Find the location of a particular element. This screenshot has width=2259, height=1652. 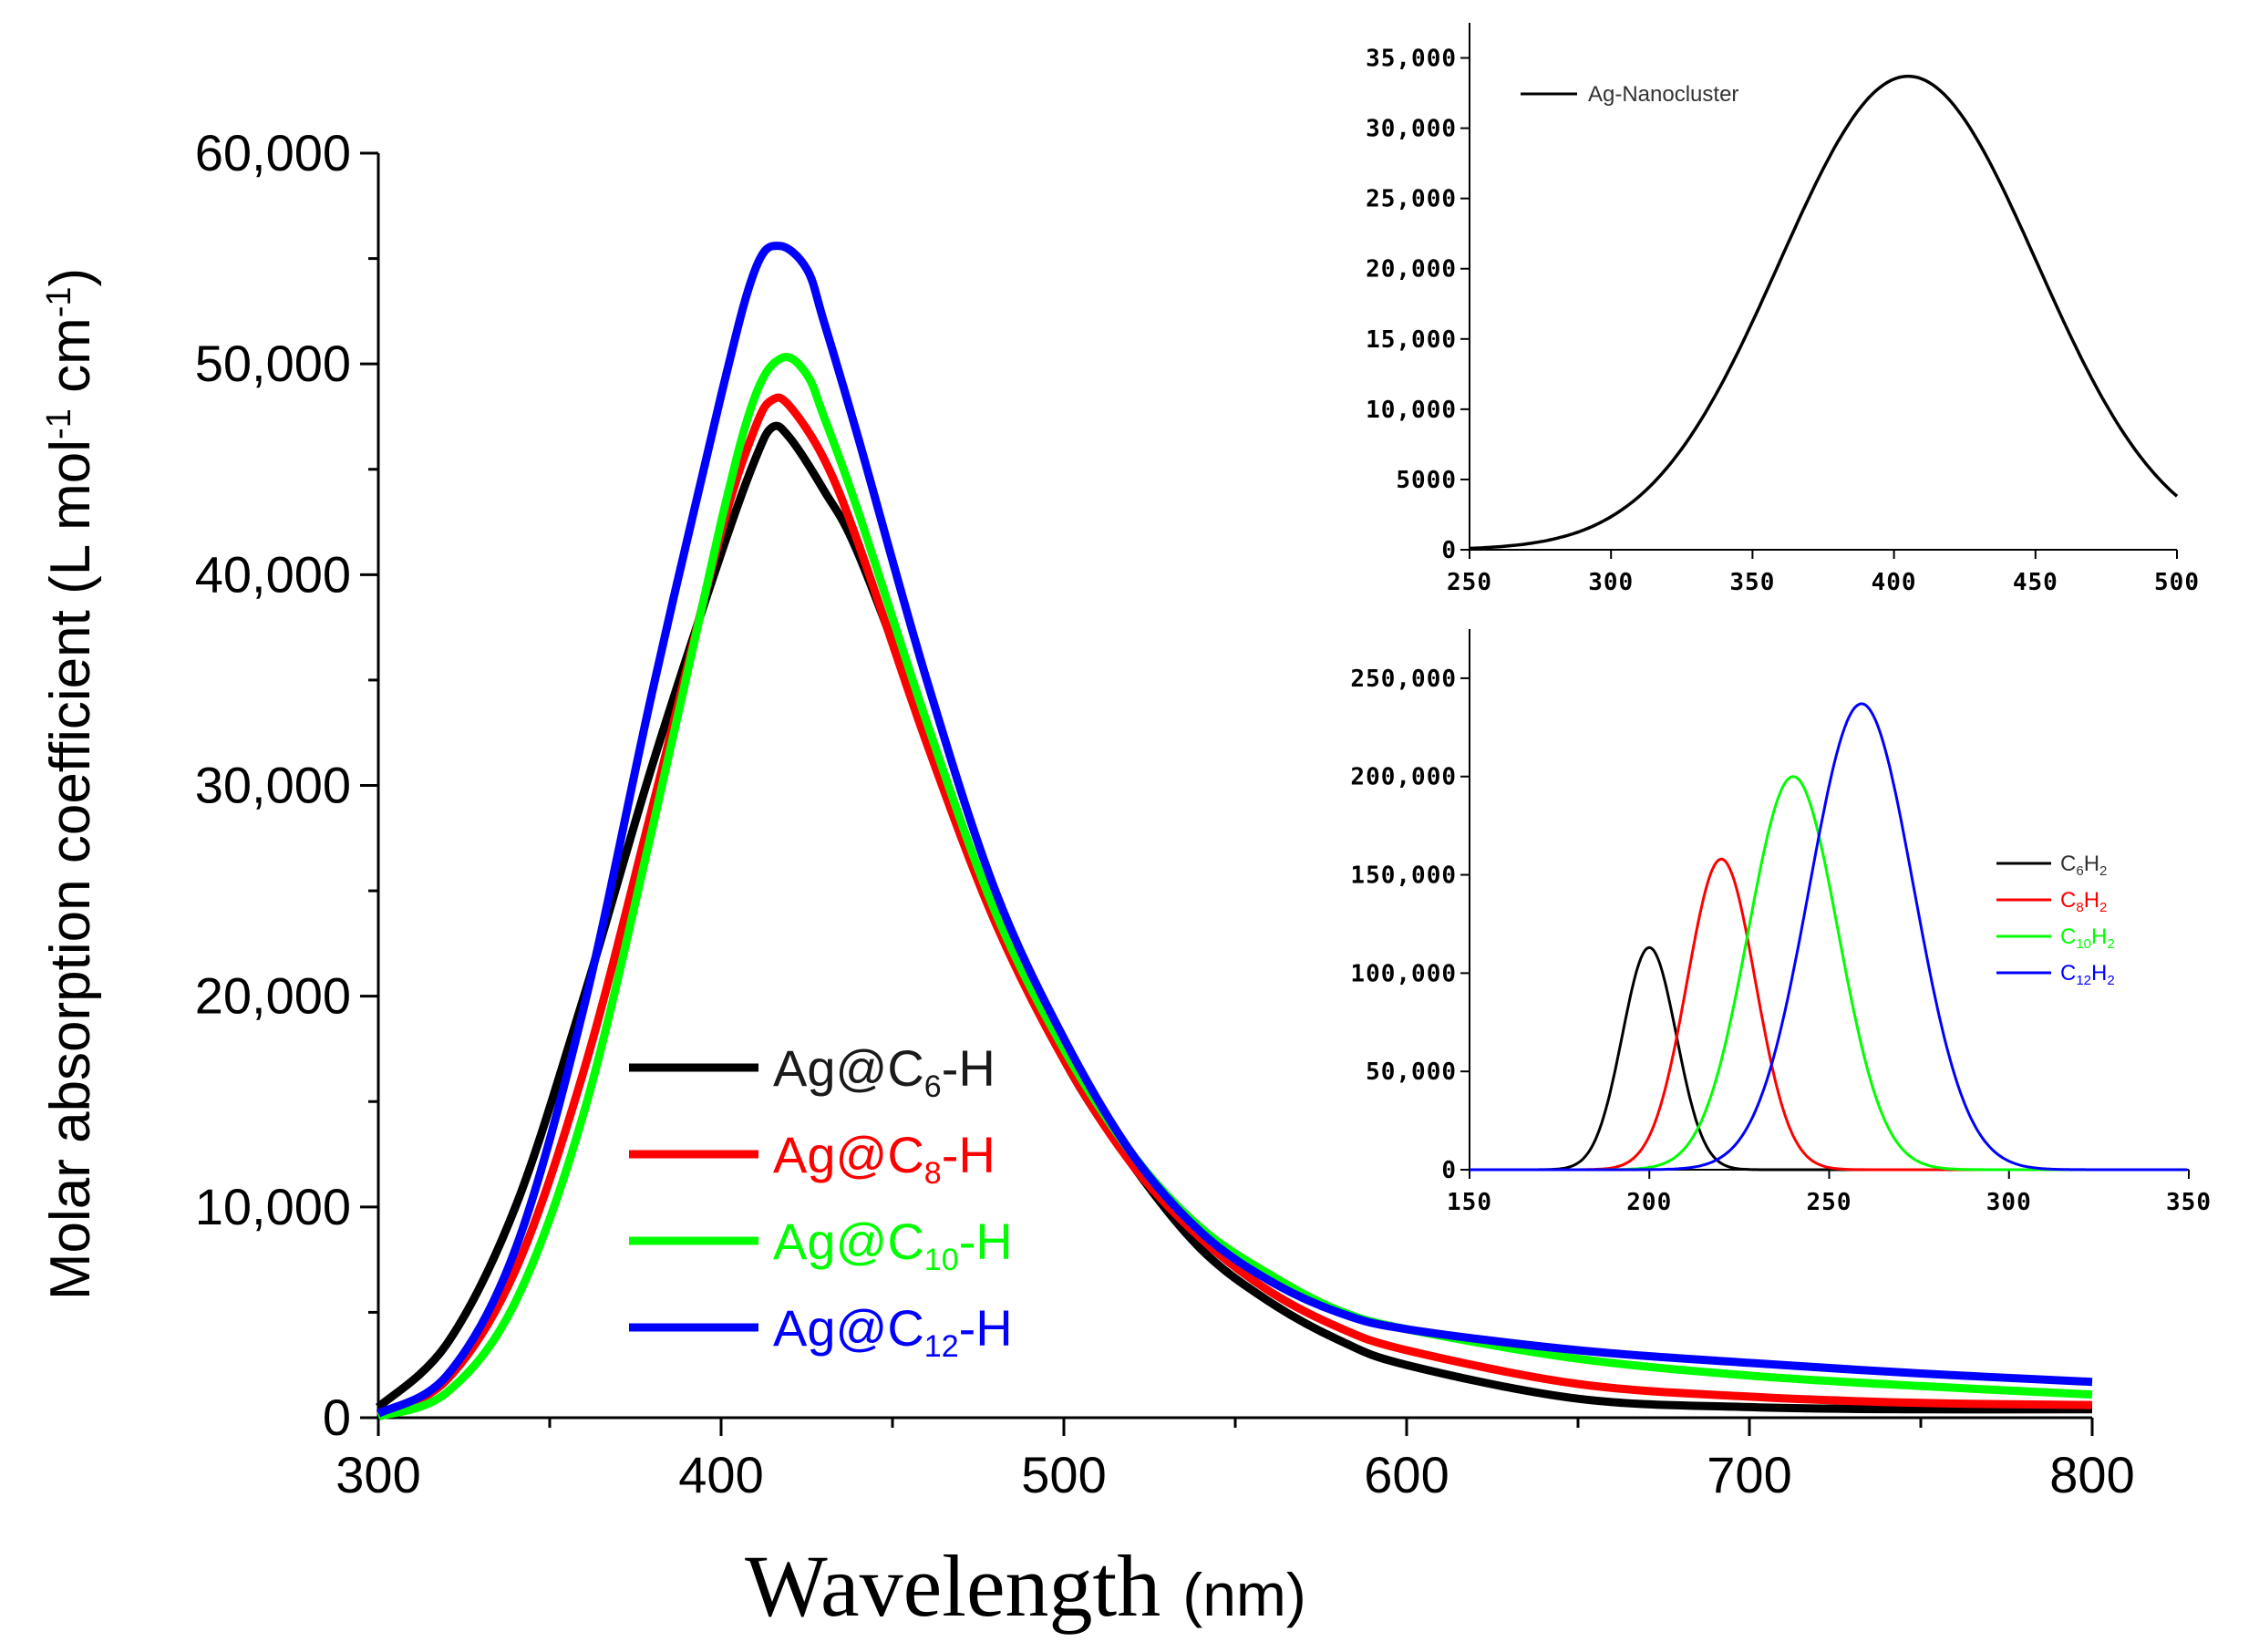

inset-bottom-legend-label-C10H2: C10H2 is located at coordinates (2087, 938).